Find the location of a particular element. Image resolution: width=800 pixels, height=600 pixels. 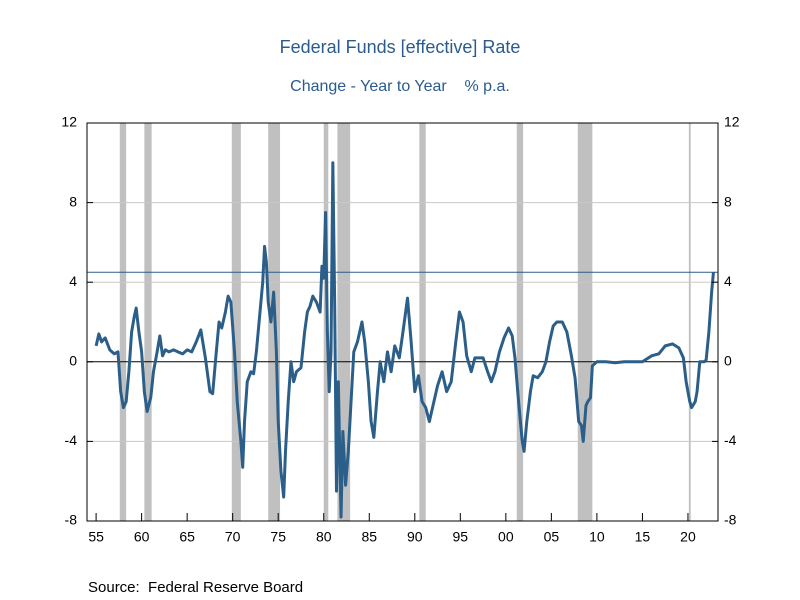

source-note: Source: Federal Reserve Board is located at coordinates (195, 587).